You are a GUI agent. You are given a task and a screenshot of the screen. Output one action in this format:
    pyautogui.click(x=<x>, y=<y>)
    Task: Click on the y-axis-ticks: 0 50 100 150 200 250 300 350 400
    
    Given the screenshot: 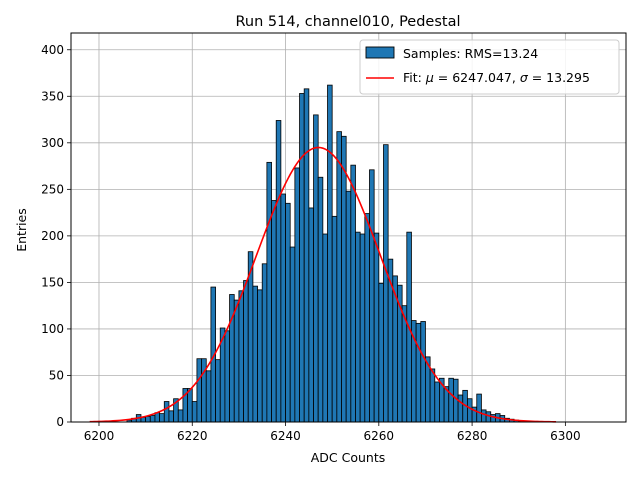 What is the action you would take?
    pyautogui.click(x=56, y=236)
    